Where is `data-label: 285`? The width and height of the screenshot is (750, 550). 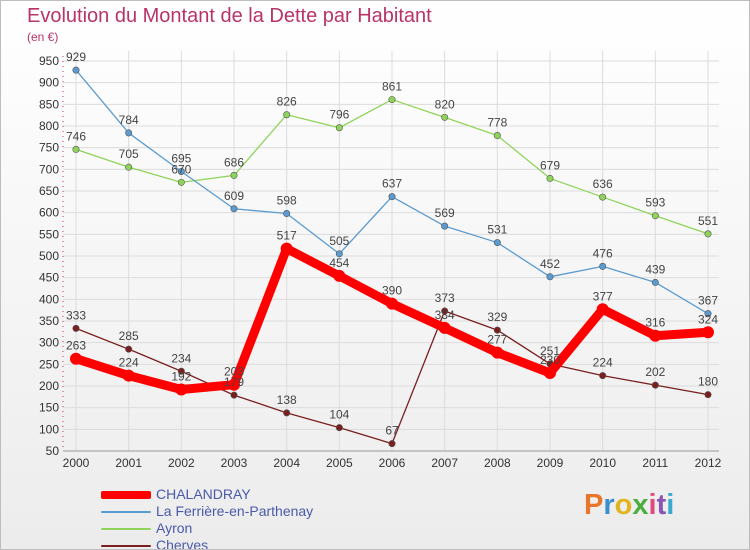
data-label: 285 is located at coordinates (129, 336).